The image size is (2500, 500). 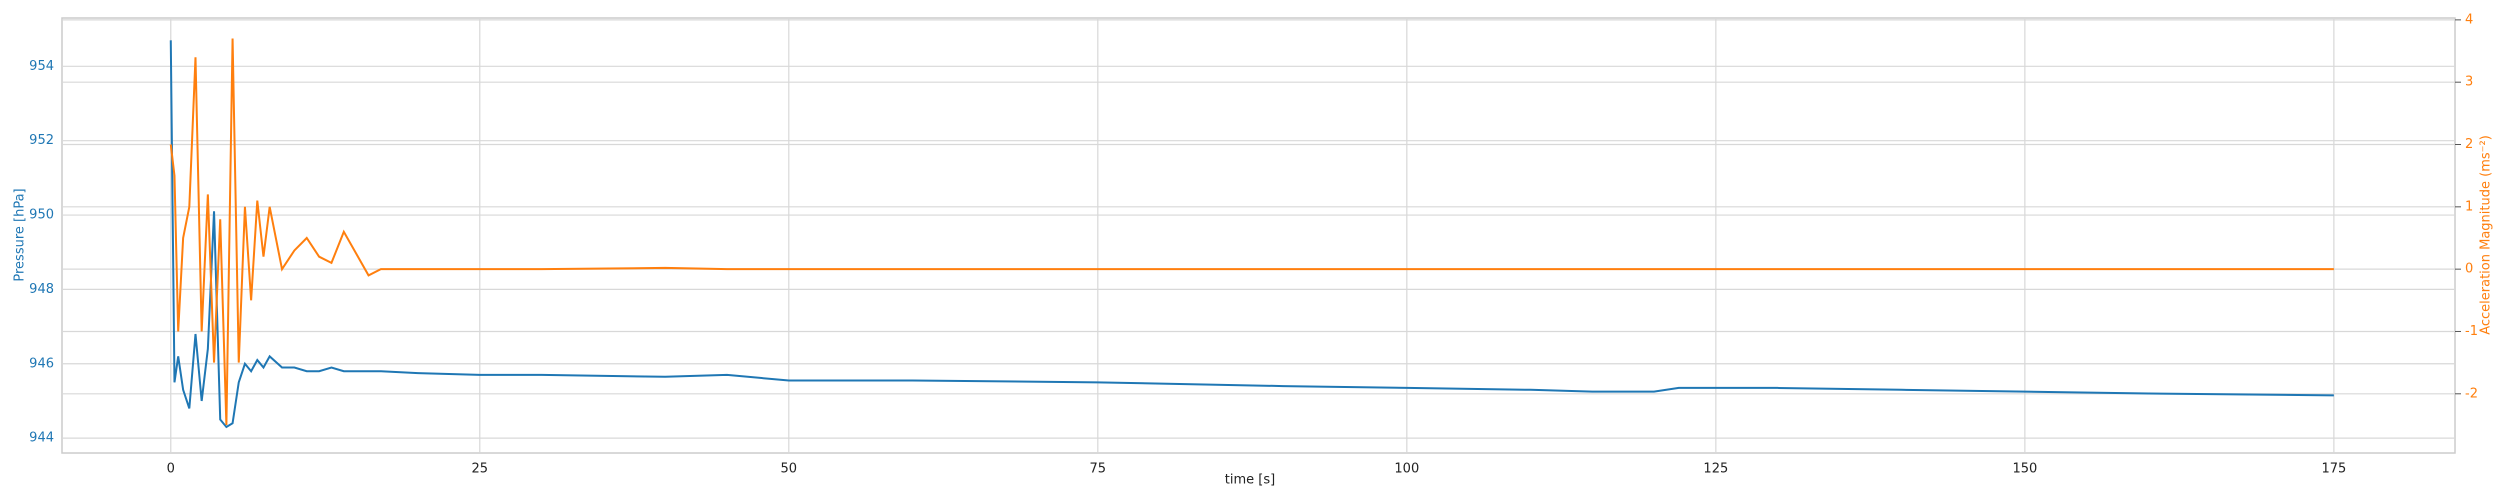 I want to click on x-tick-label: 175, so click(x=2333, y=469).